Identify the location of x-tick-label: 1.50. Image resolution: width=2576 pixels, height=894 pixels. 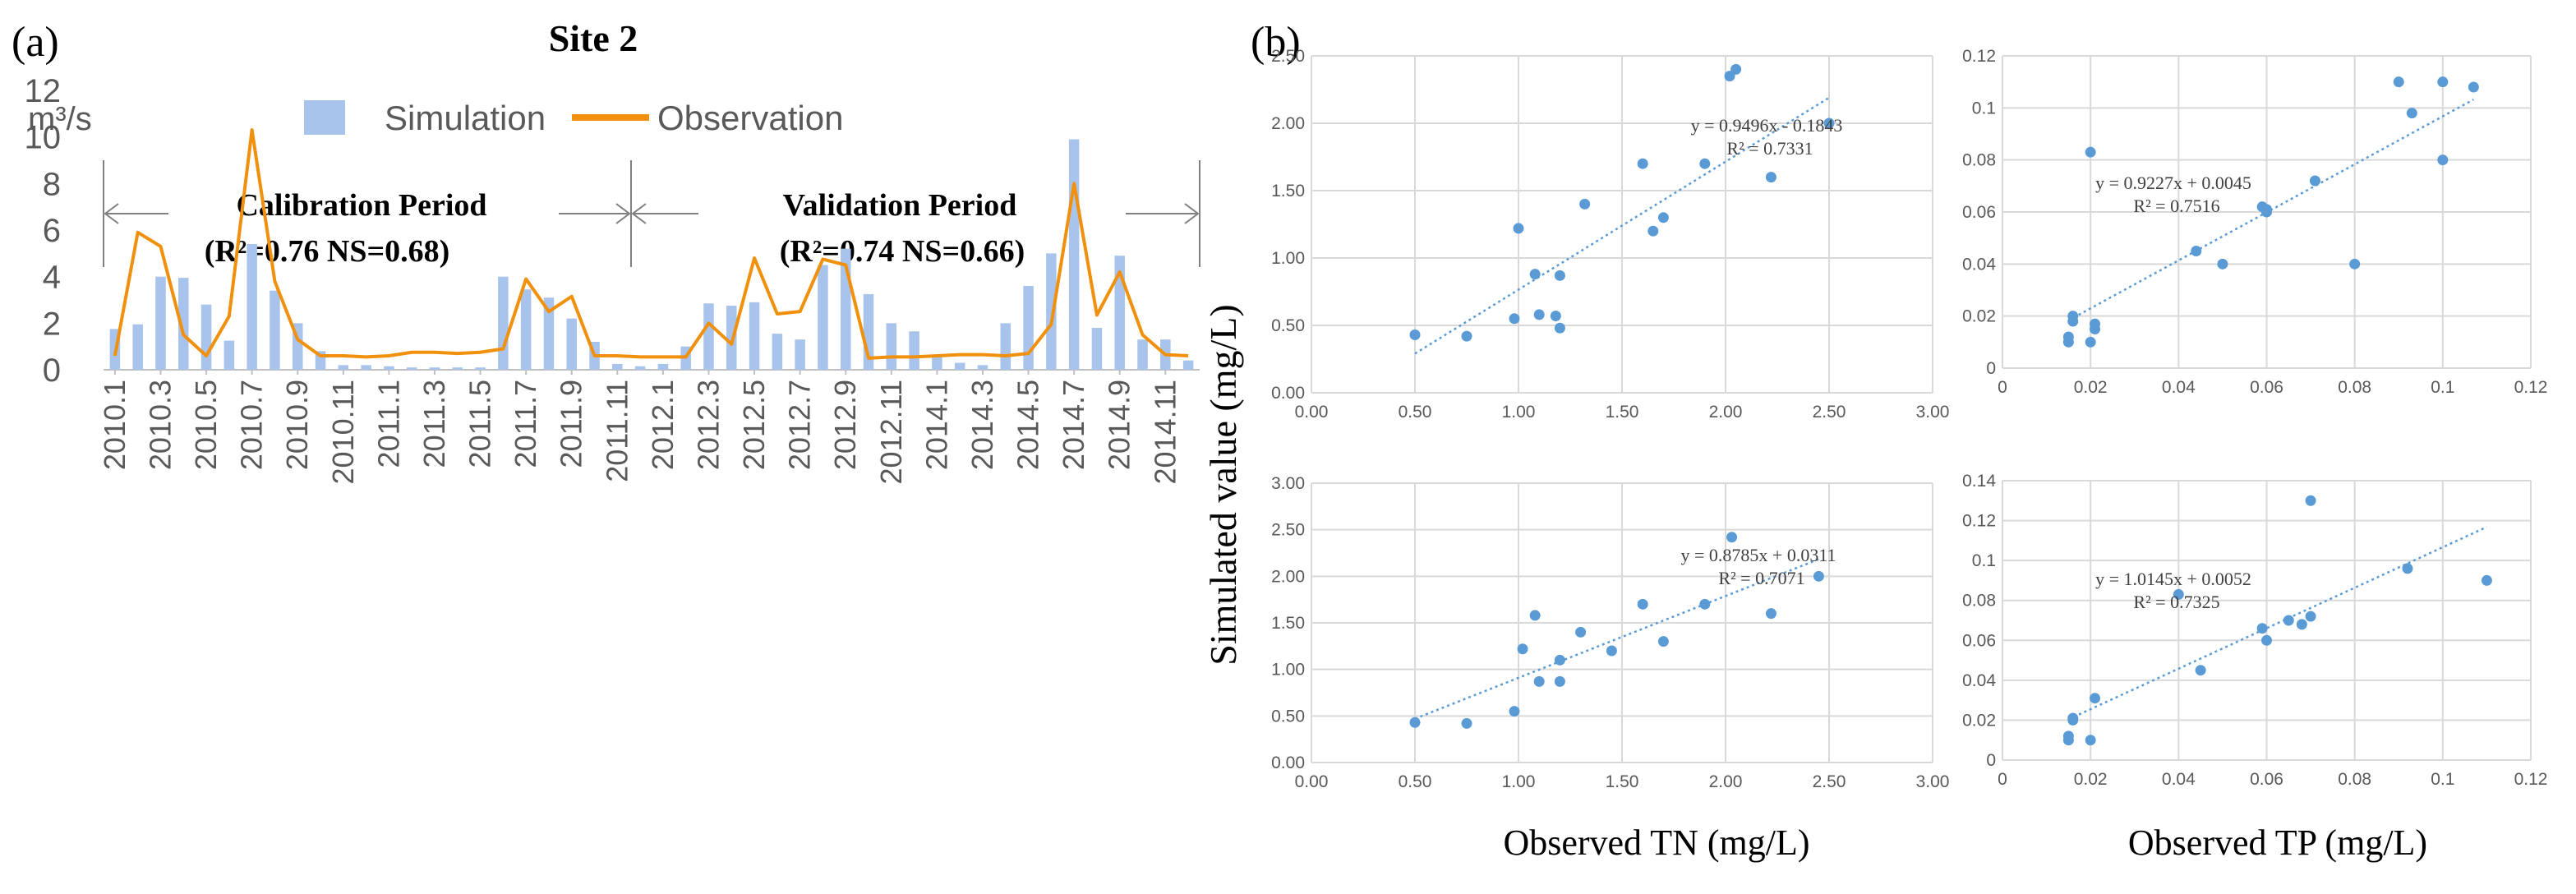
(1622, 412).